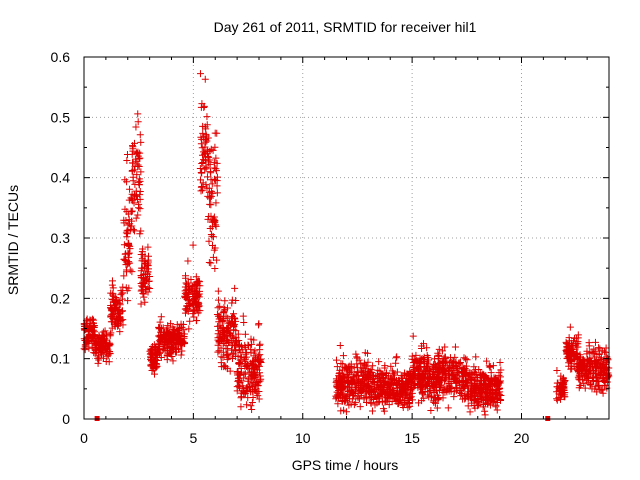  I want to click on y-tick-label: 0.5, so click(61, 117).